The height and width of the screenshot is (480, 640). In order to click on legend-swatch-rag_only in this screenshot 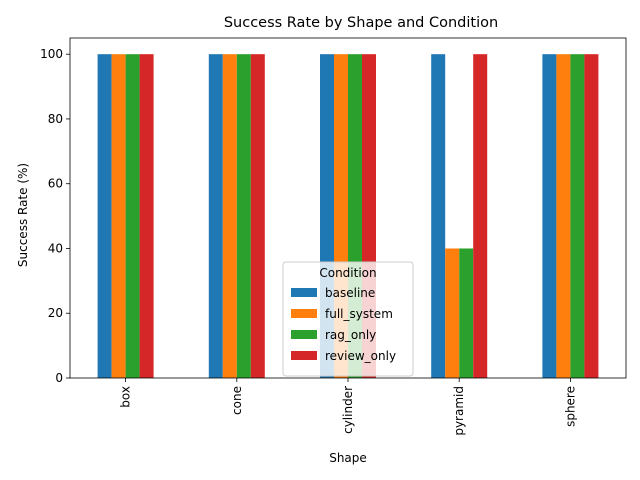, I will do `click(304, 334)`.